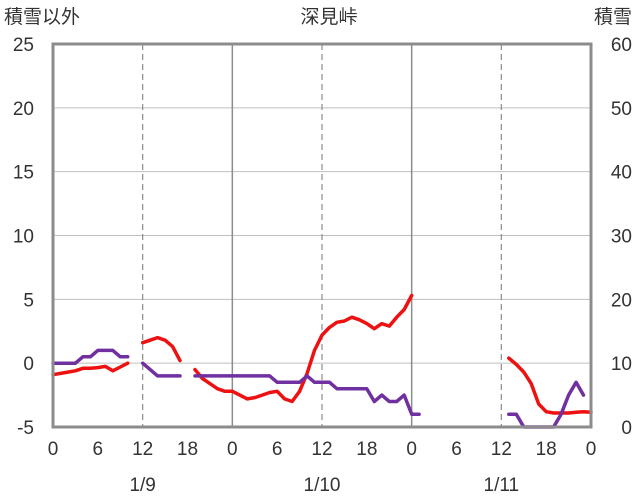  I want to click on left-tick-label: 20, so click(23, 109).